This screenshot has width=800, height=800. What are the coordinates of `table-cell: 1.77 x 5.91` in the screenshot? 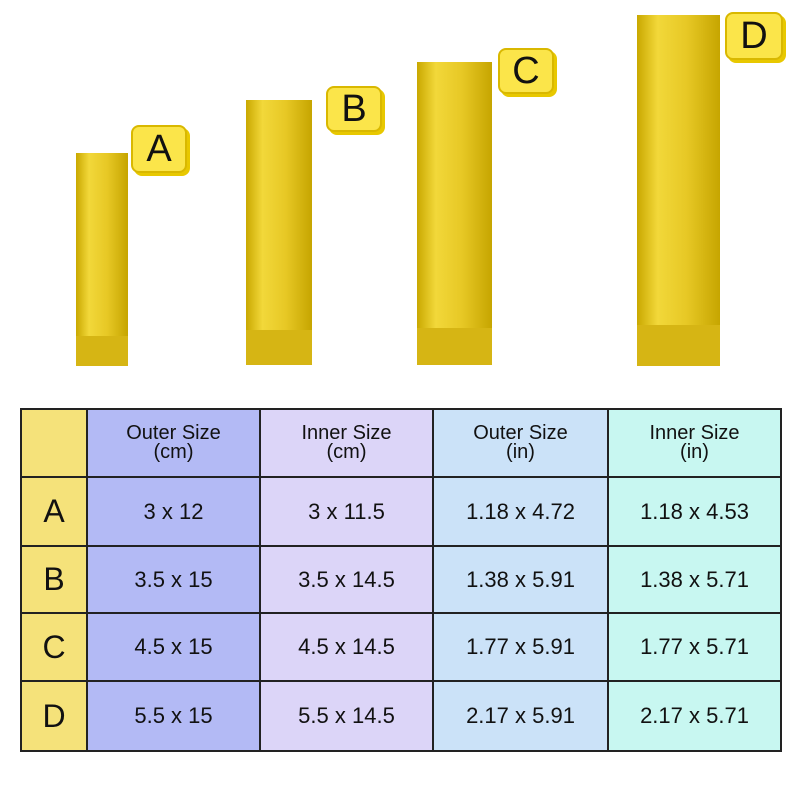 It's located at (520, 647).